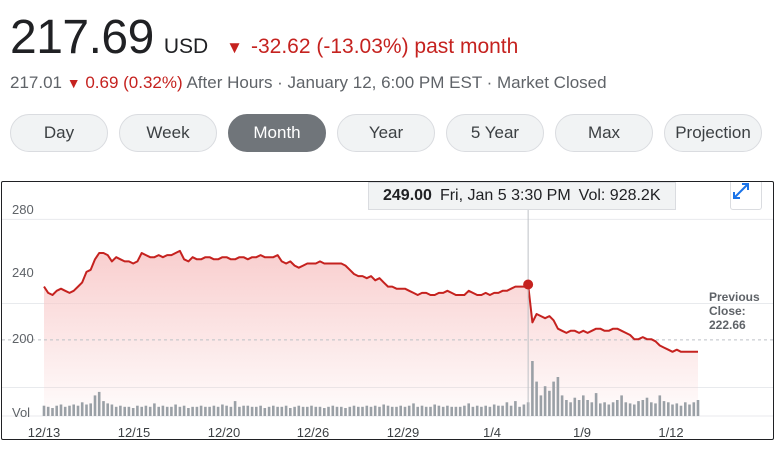  I want to click on after-hours-change: ▼ 0.69 (0.32%), so click(125, 82).